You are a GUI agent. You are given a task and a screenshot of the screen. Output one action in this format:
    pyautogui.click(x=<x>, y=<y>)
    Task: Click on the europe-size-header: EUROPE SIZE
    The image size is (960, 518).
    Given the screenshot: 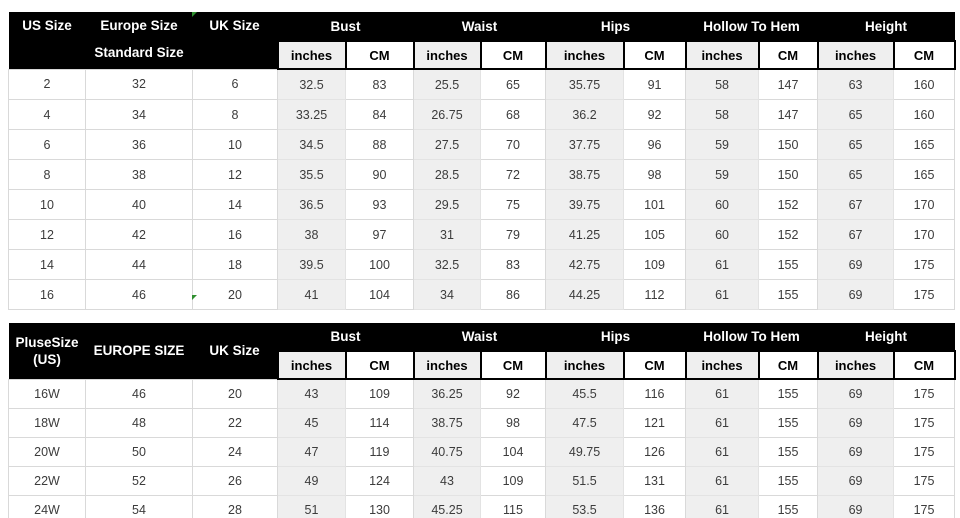 What is the action you would take?
    pyautogui.click(x=139, y=351)
    